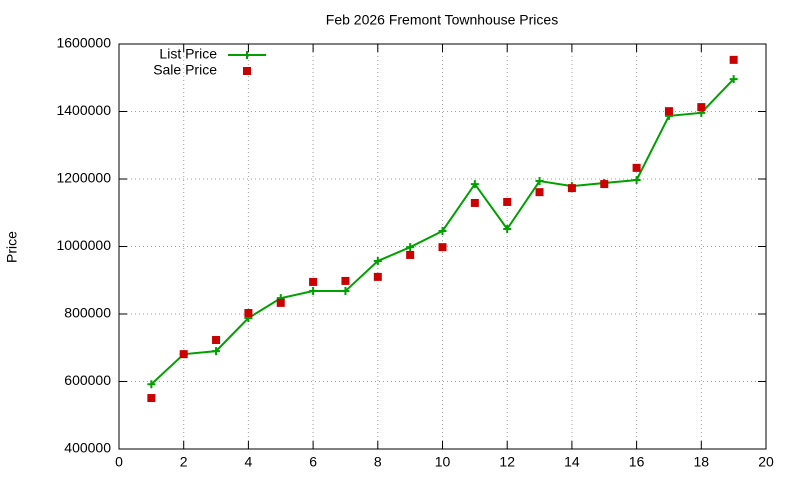 This screenshot has width=800, height=480. What do you see at coordinates (87, 448) in the screenshot?
I see `y-tick-label: 400000` at bounding box center [87, 448].